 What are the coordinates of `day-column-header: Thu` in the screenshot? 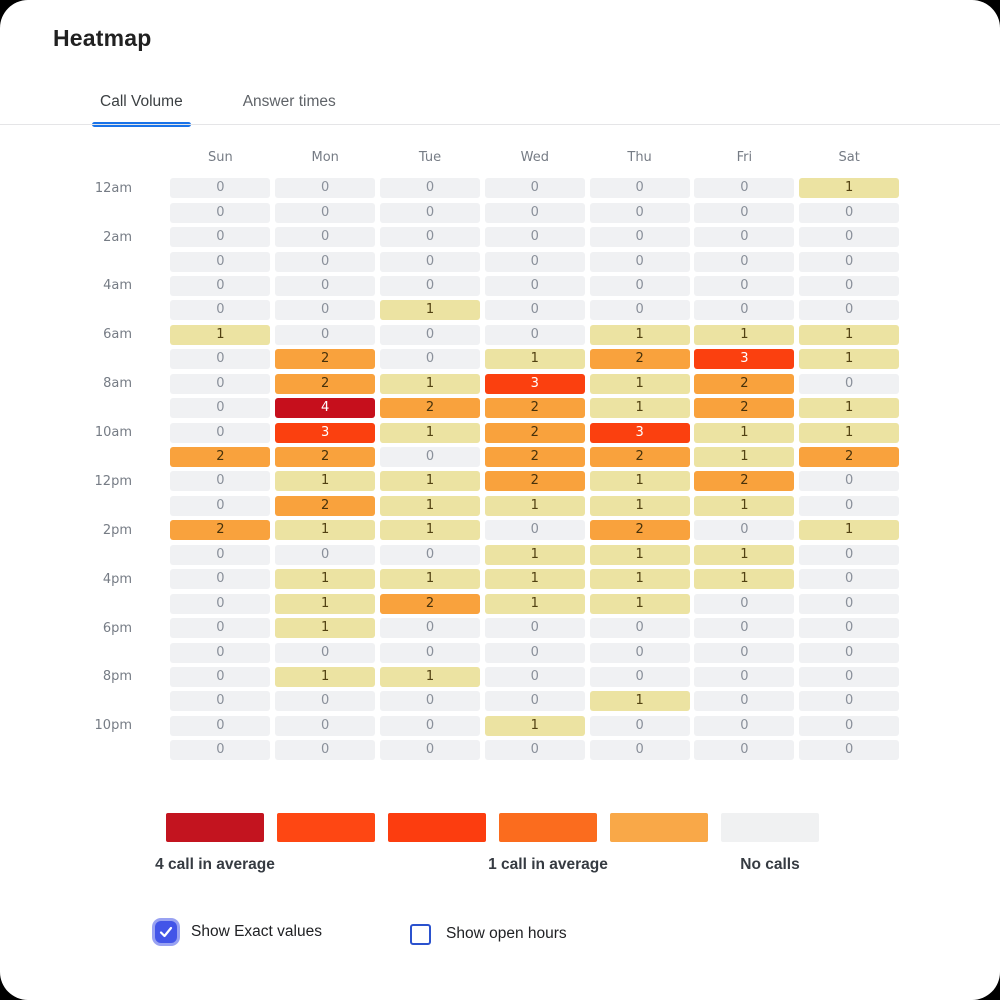 It's located at (639, 157).